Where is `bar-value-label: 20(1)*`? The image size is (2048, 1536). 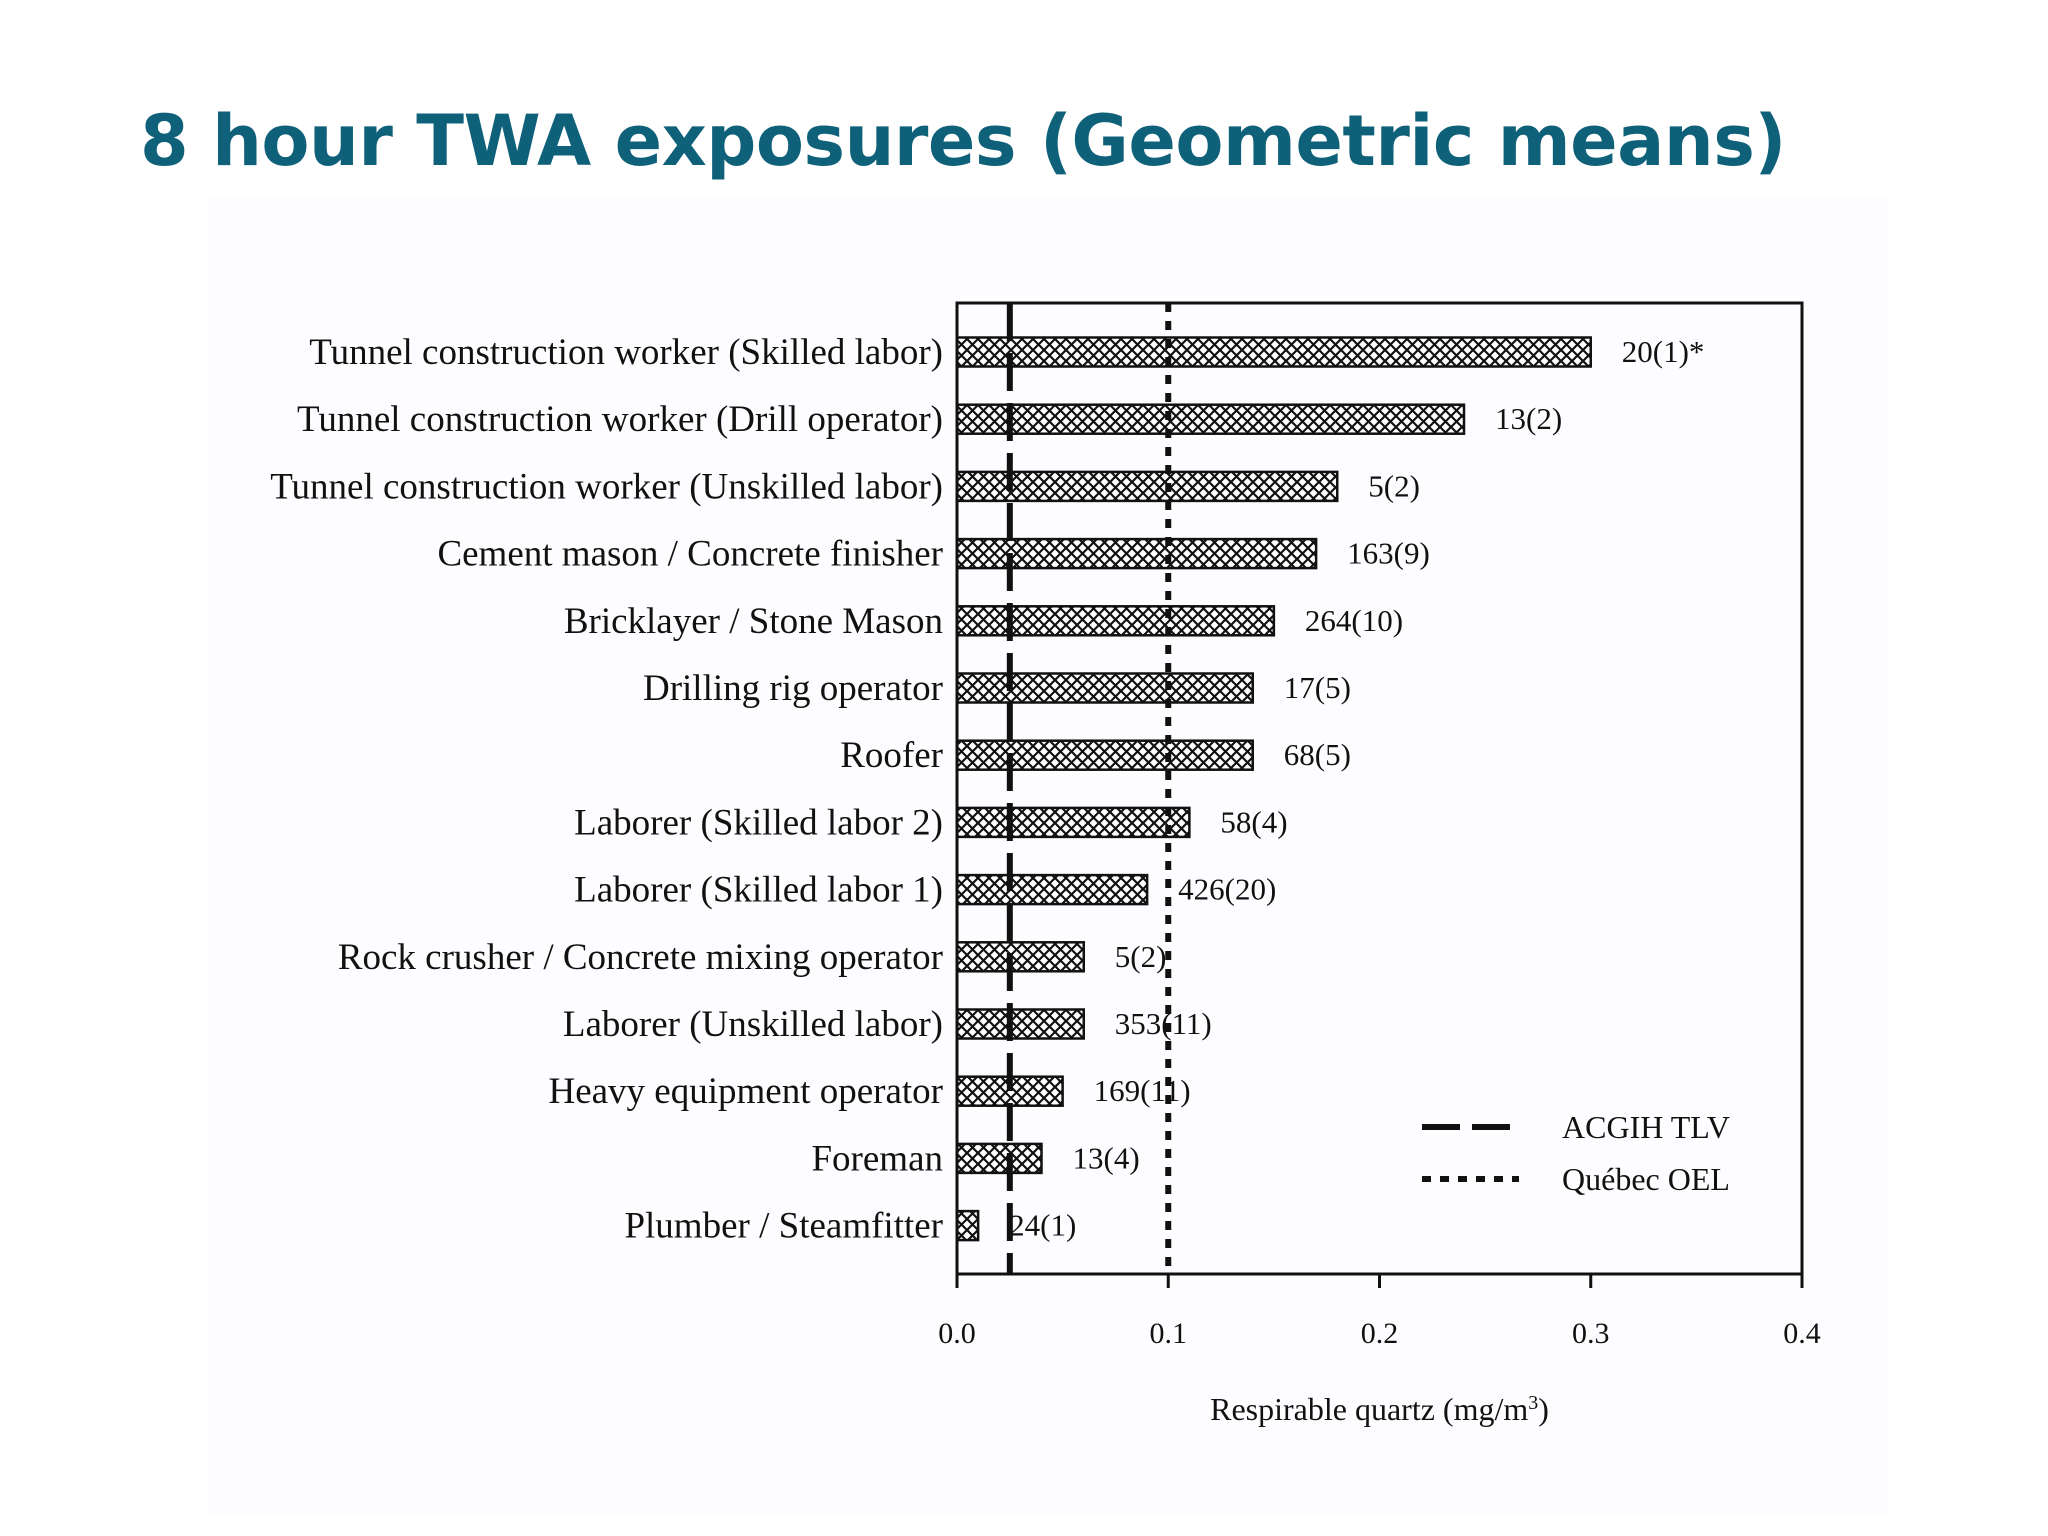
bar-value-label: 20(1)* is located at coordinates (1663, 351).